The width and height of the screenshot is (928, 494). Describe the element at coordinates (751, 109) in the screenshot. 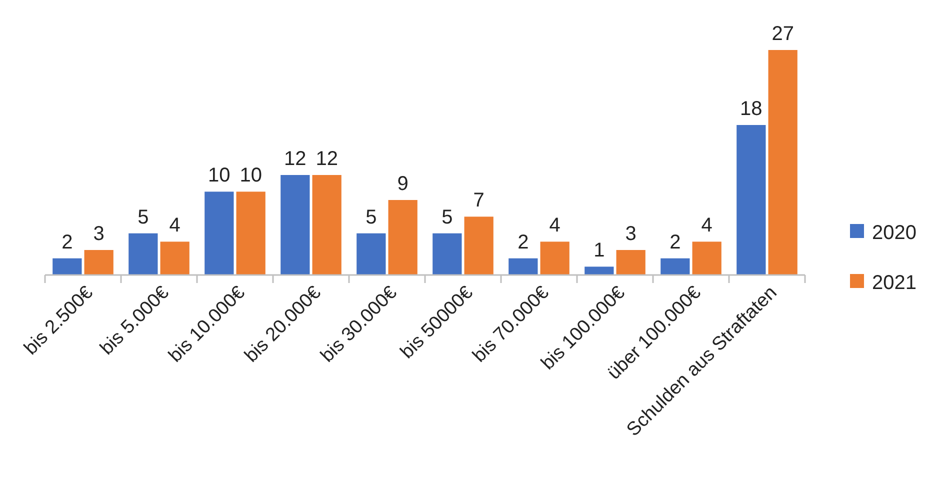

I see `data-label: 18` at that location.